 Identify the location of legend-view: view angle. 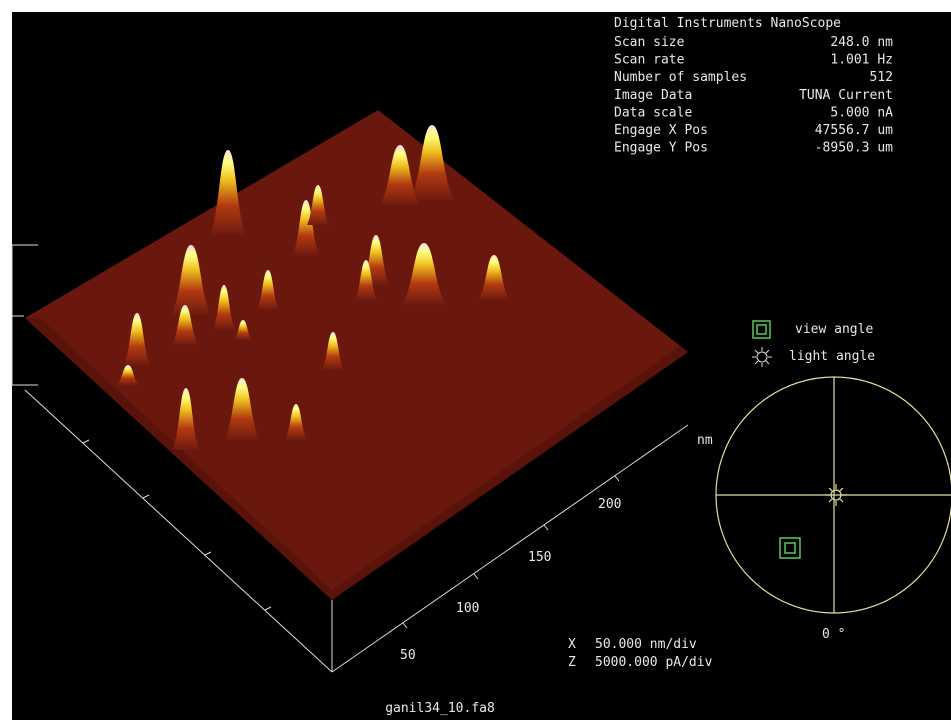
(834, 329).